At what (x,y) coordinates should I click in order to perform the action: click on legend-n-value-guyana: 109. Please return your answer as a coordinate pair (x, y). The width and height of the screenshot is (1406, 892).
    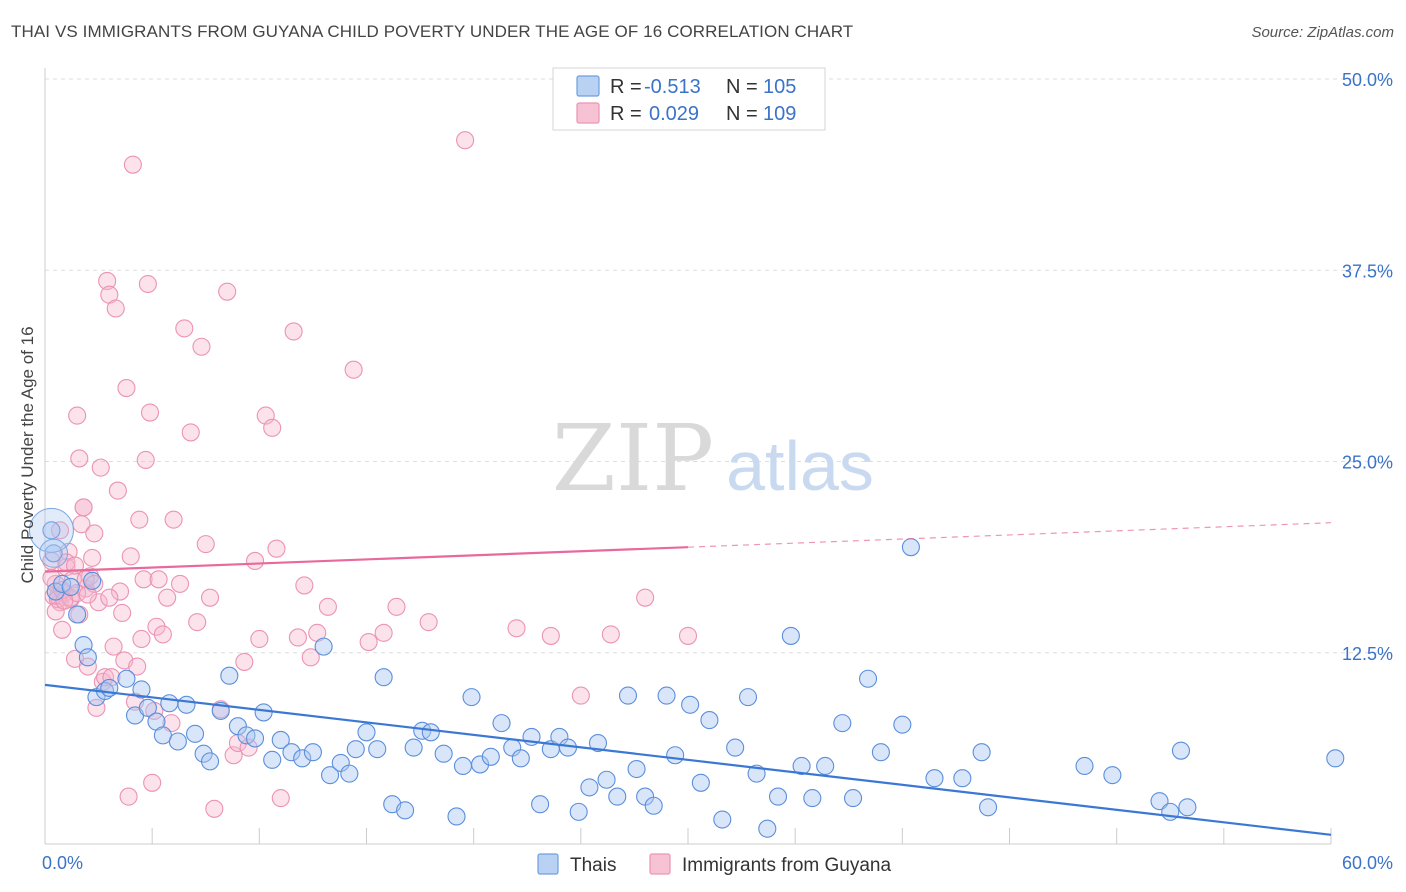
    Looking at the image, I should click on (779, 114).